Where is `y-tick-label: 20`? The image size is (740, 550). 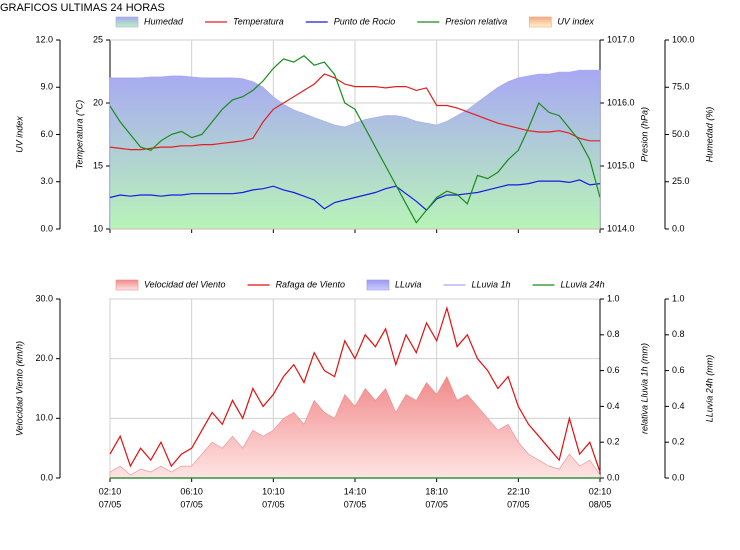
y-tick-label: 20 is located at coordinates (98, 102).